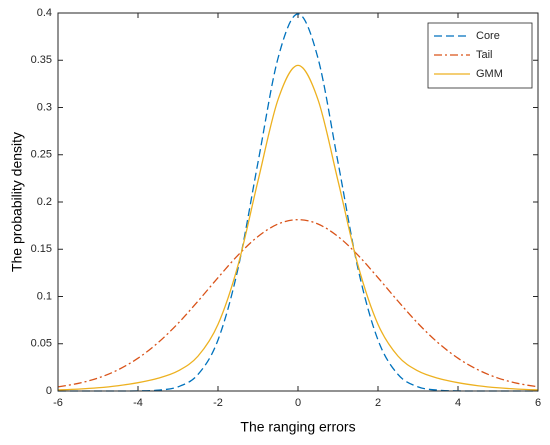 This screenshot has width=550, height=445. What do you see at coordinates (58, 403) in the screenshot?
I see `x-tick-label: -6` at bounding box center [58, 403].